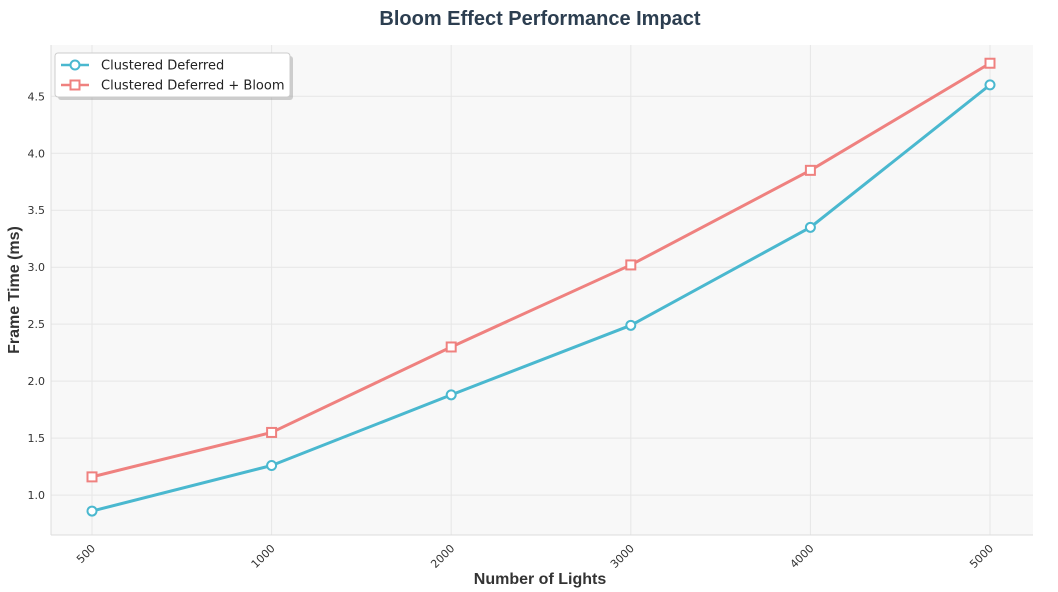 The width and height of the screenshot is (1058, 592). Describe the element at coordinates (37, 96) in the screenshot. I see `y-tick-label: 4.5` at that location.